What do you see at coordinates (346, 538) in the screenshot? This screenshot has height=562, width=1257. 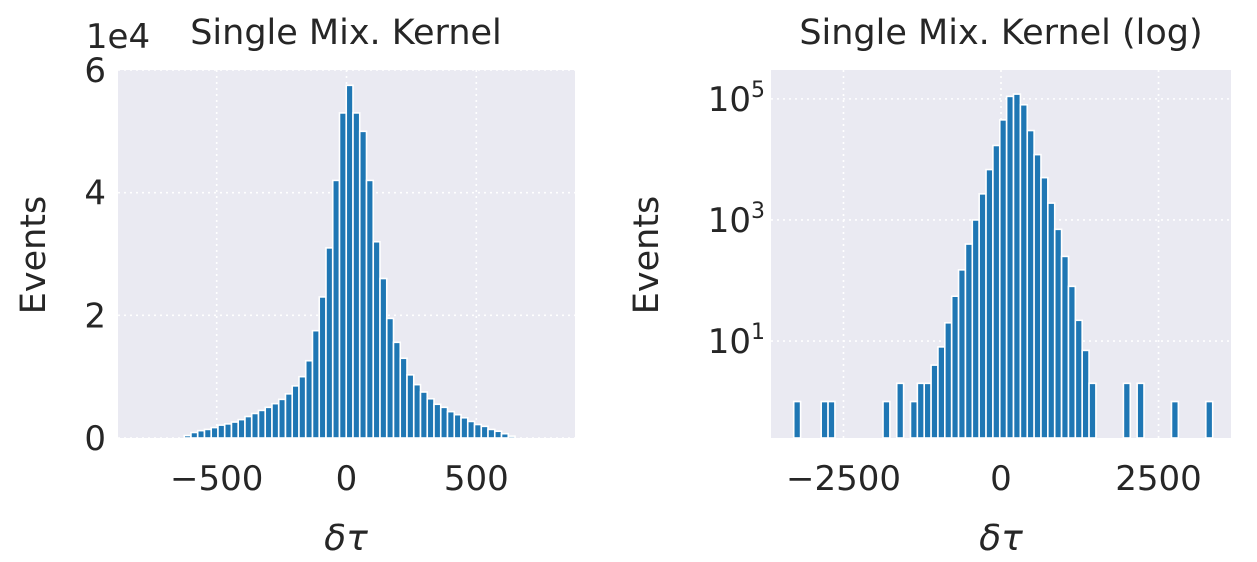 I see `x-axis-label-left: δτ` at bounding box center [346, 538].